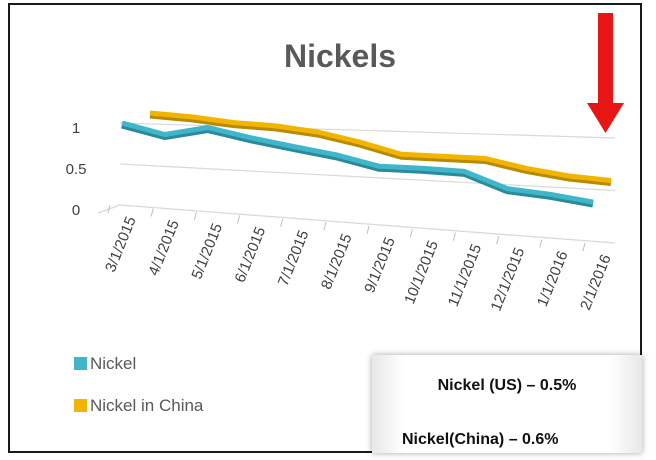 This screenshot has height=460, width=656. Describe the element at coordinates (507, 385) in the screenshot. I see `note-us-text: Nickel (US) – 0.5%` at that location.